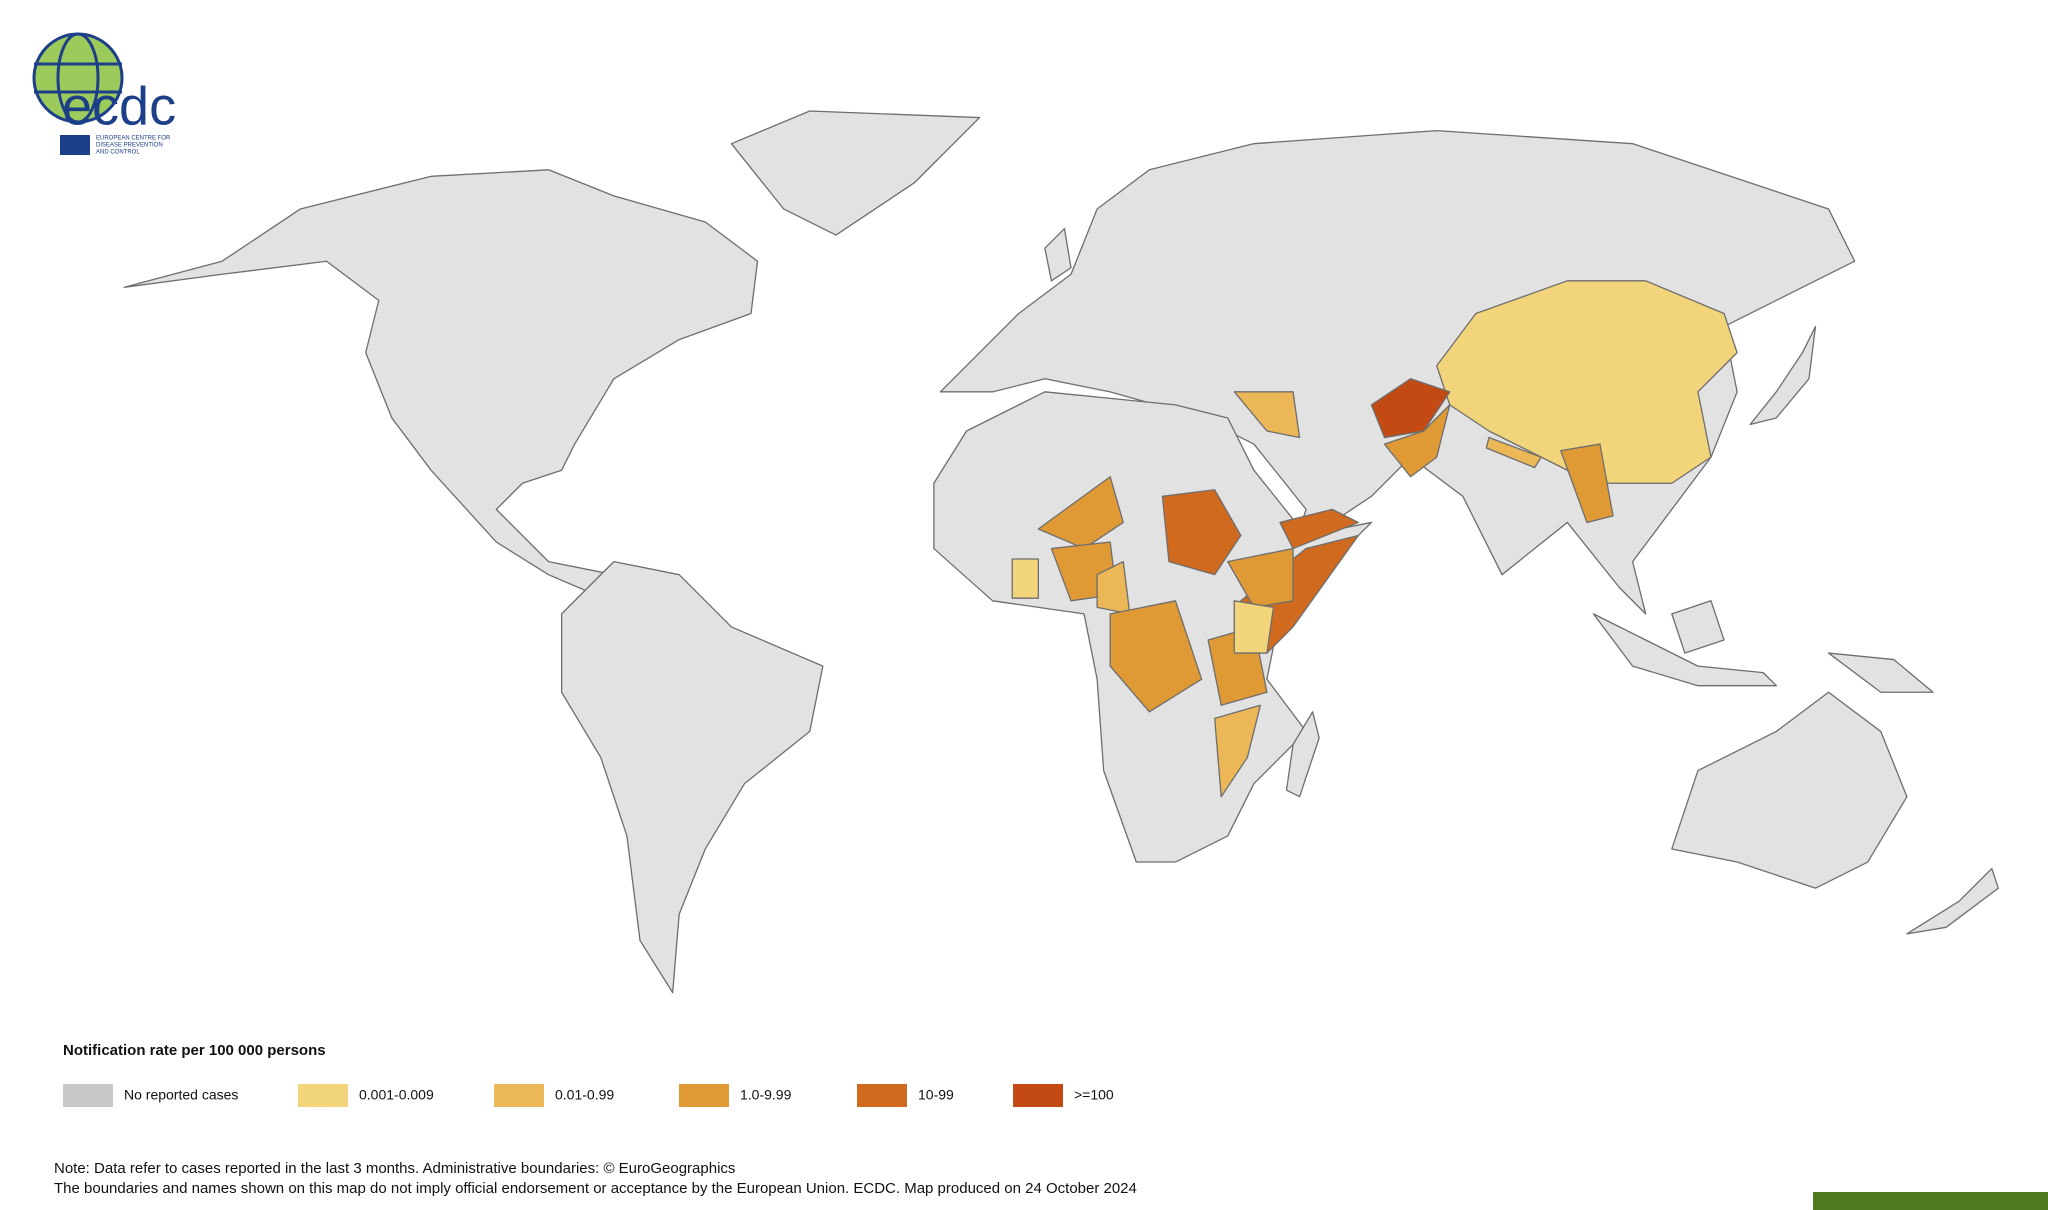  Describe the element at coordinates (1930, 1201) in the screenshot. I see `footer-bar` at that location.